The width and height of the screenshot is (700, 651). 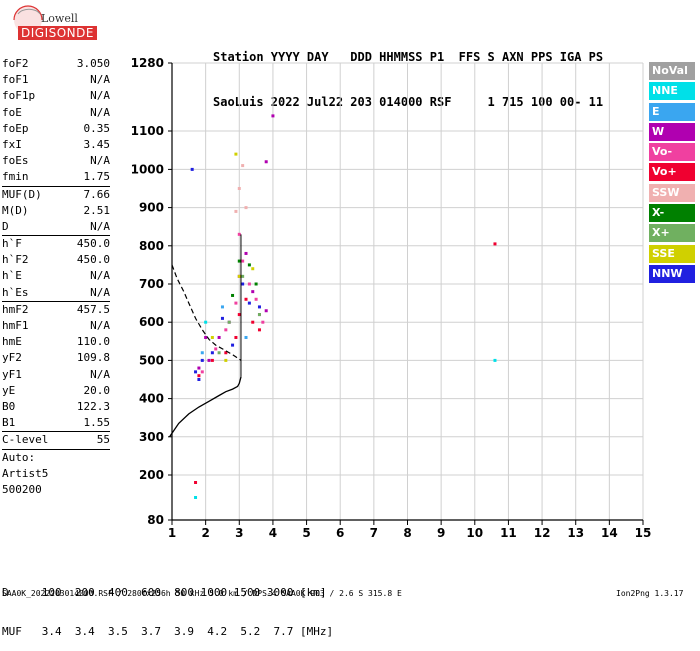 I want to click on muf-dashed-curve, so click(x=206, y=312).